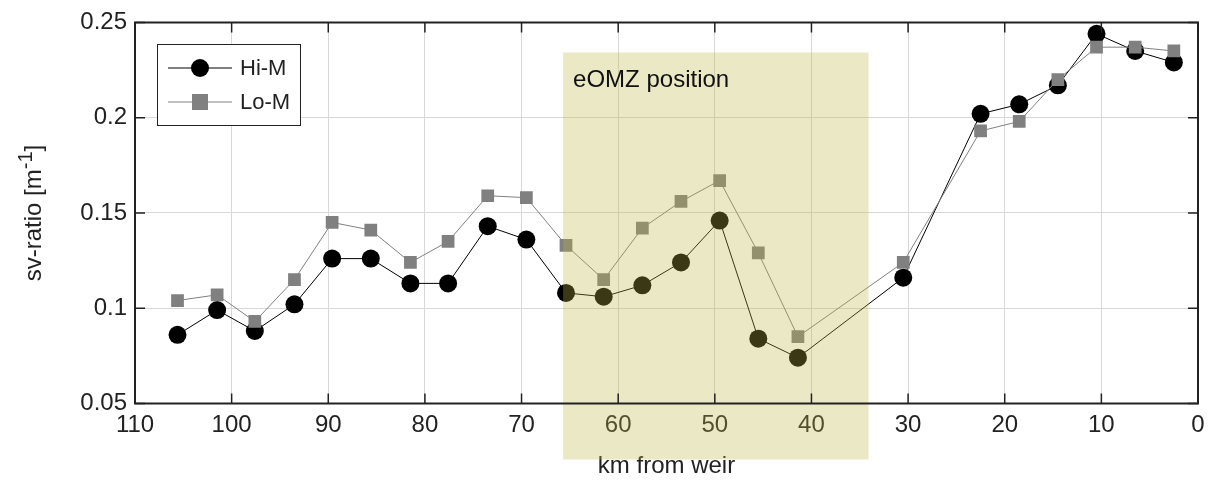  Describe the element at coordinates (1101, 424) in the screenshot. I see `x-tick-label: 10` at that location.